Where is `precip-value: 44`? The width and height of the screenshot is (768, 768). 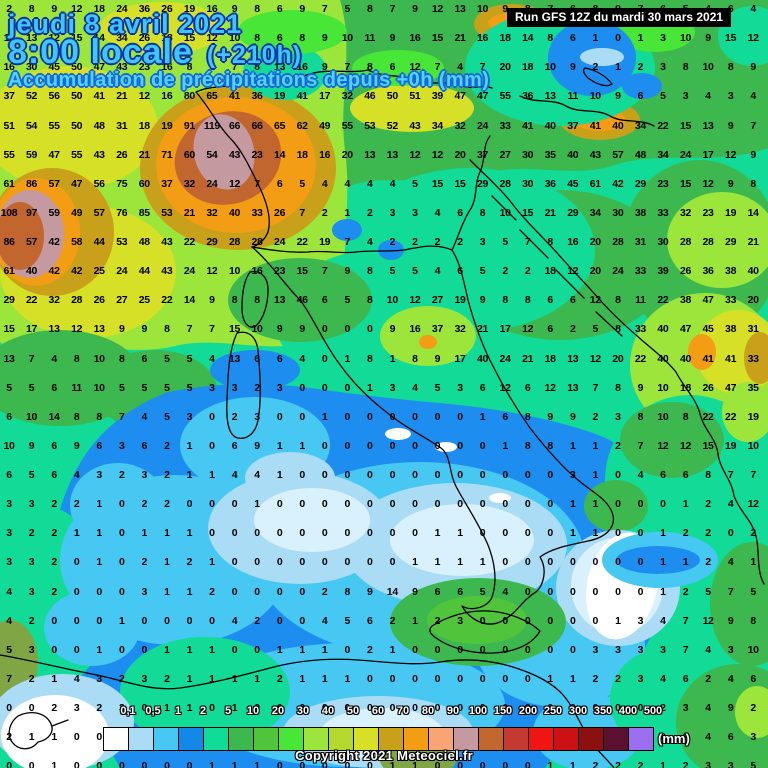 precip-value: 44 is located at coordinates (144, 271).